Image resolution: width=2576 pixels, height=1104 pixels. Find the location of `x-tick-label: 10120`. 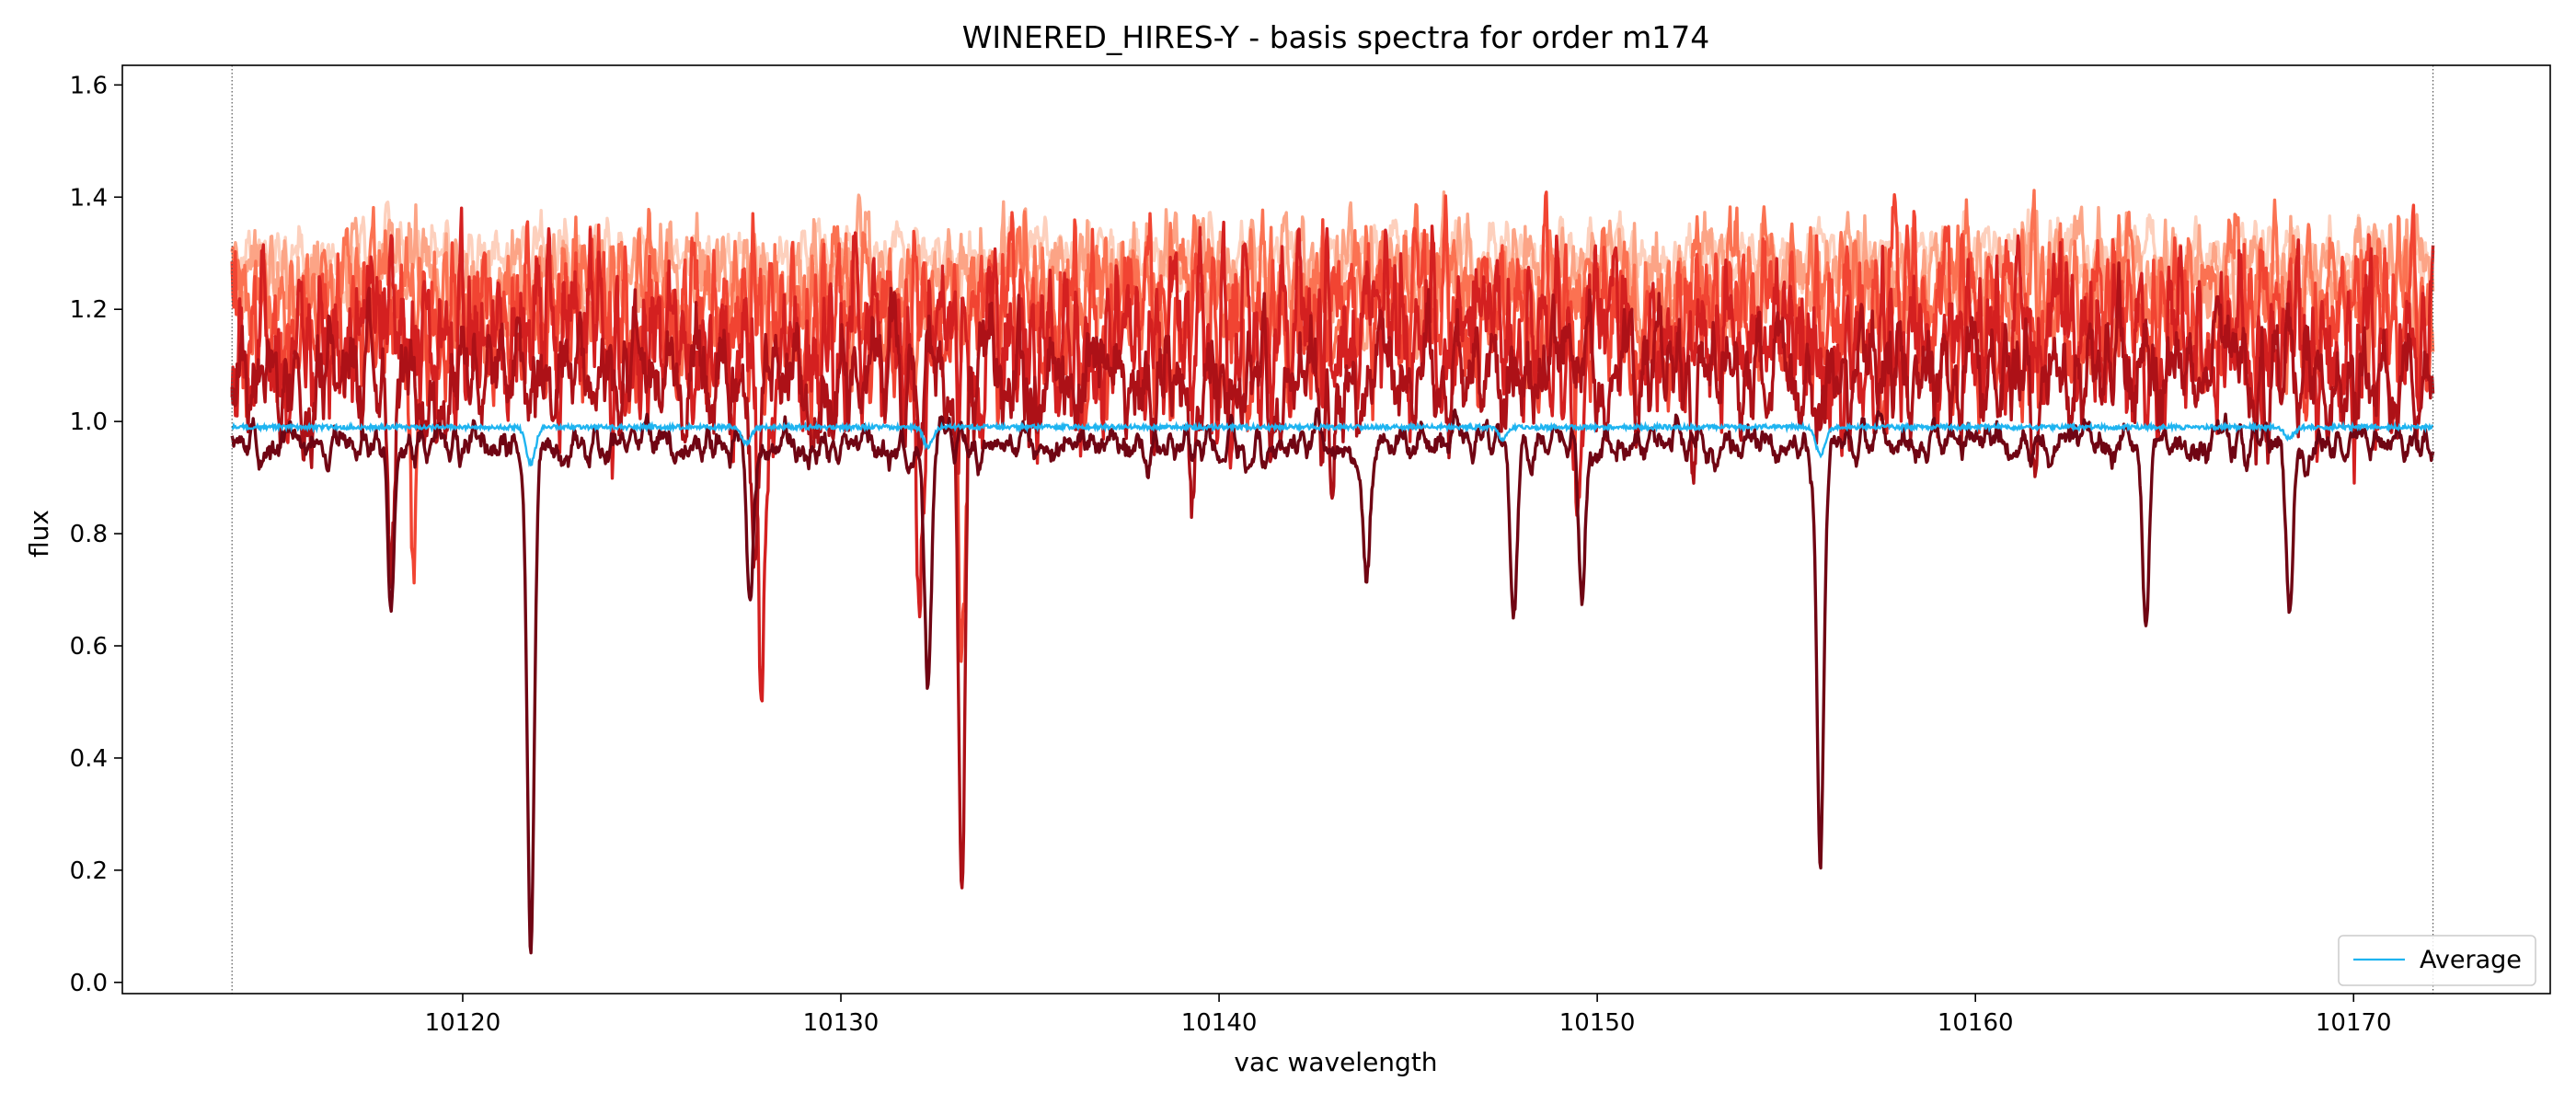

x-tick-label: 10120 is located at coordinates (463, 1023).